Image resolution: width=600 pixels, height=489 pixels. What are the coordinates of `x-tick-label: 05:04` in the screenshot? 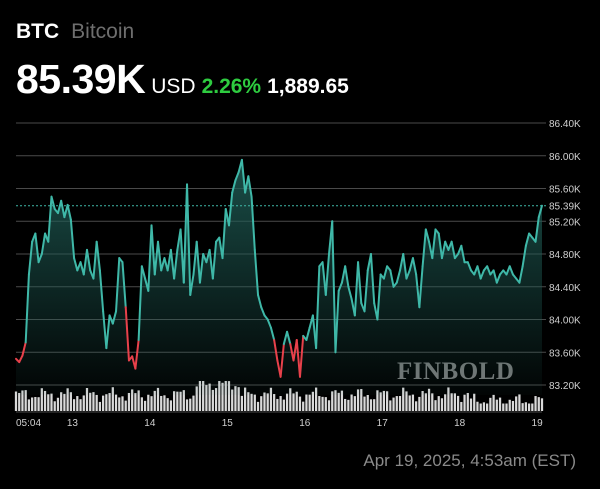 It's located at (28, 423).